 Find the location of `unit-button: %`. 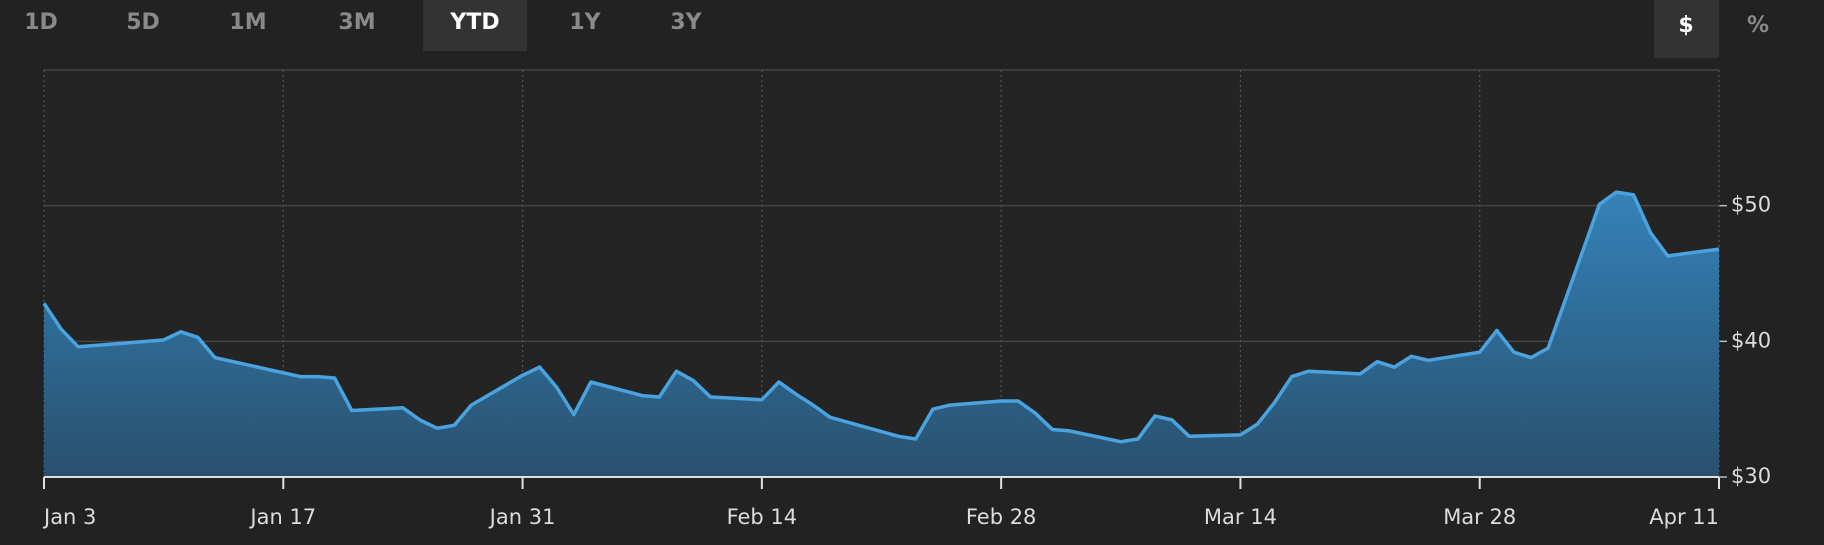

unit-button: % is located at coordinates (1758, 25).